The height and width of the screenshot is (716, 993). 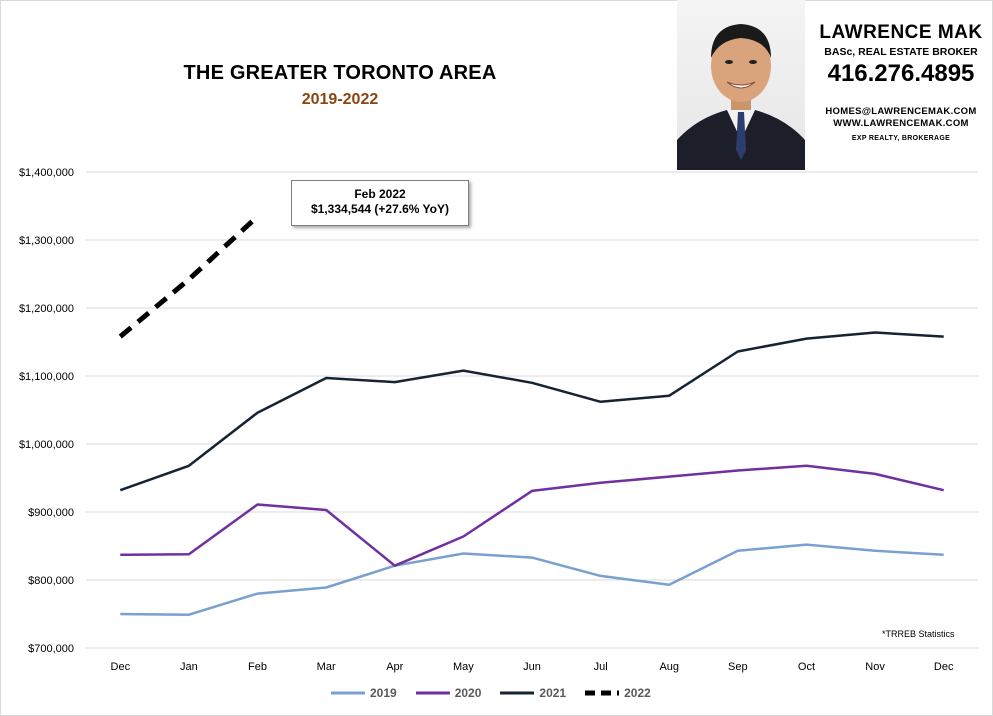 What do you see at coordinates (806, 667) in the screenshot?
I see `x-tick-label: Oct` at bounding box center [806, 667].